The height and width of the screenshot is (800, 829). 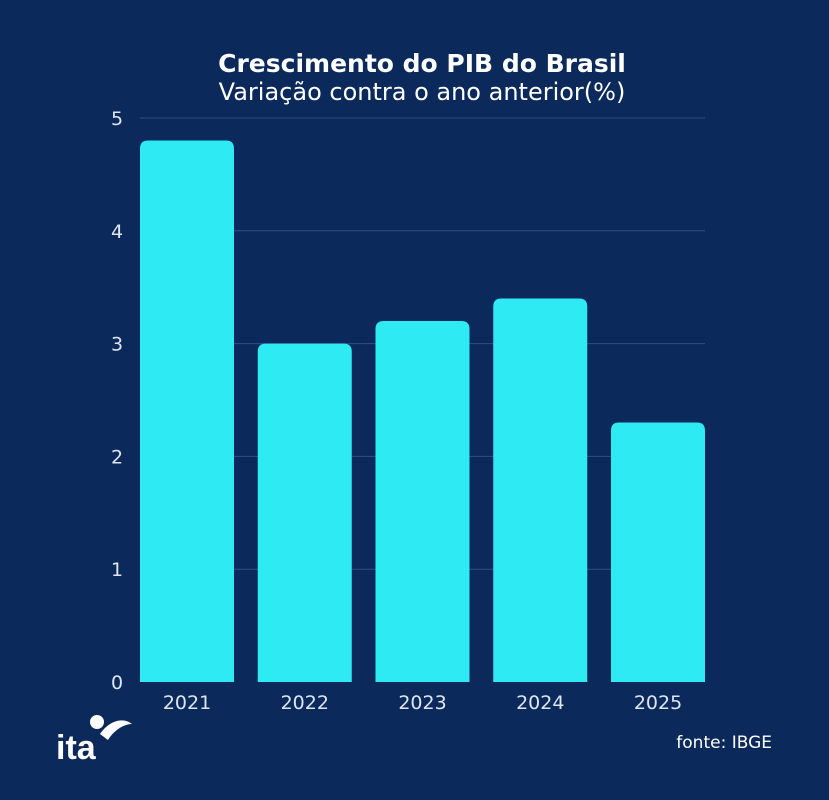 I want to click on x-tick-label: 2022, so click(x=305, y=703).